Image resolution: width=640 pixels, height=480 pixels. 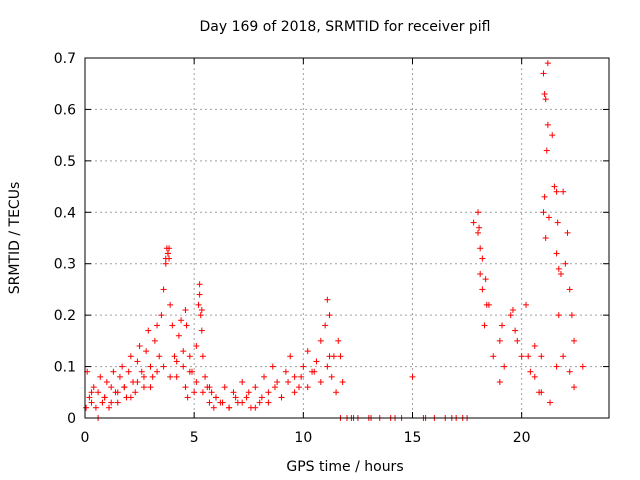 What do you see at coordinates (522, 438) in the screenshot?
I see `x-tick-label: 20` at bounding box center [522, 438].